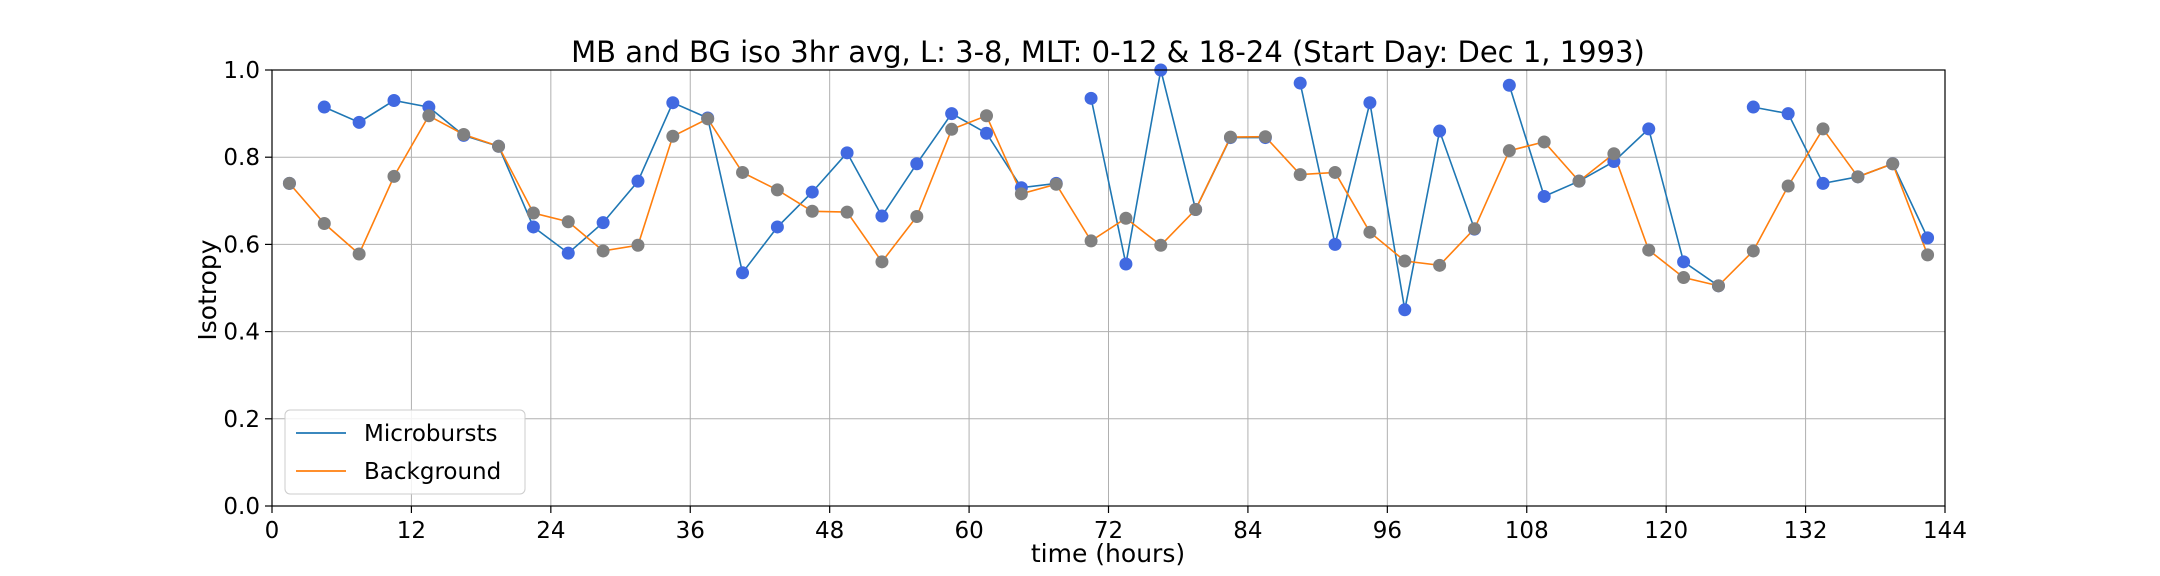 The image size is (2160, 576). What do you see at coordinates (1108, 553) in the screenshot?
I see `x-axis-label: time (hours)` at bounding box center [1108, 553].